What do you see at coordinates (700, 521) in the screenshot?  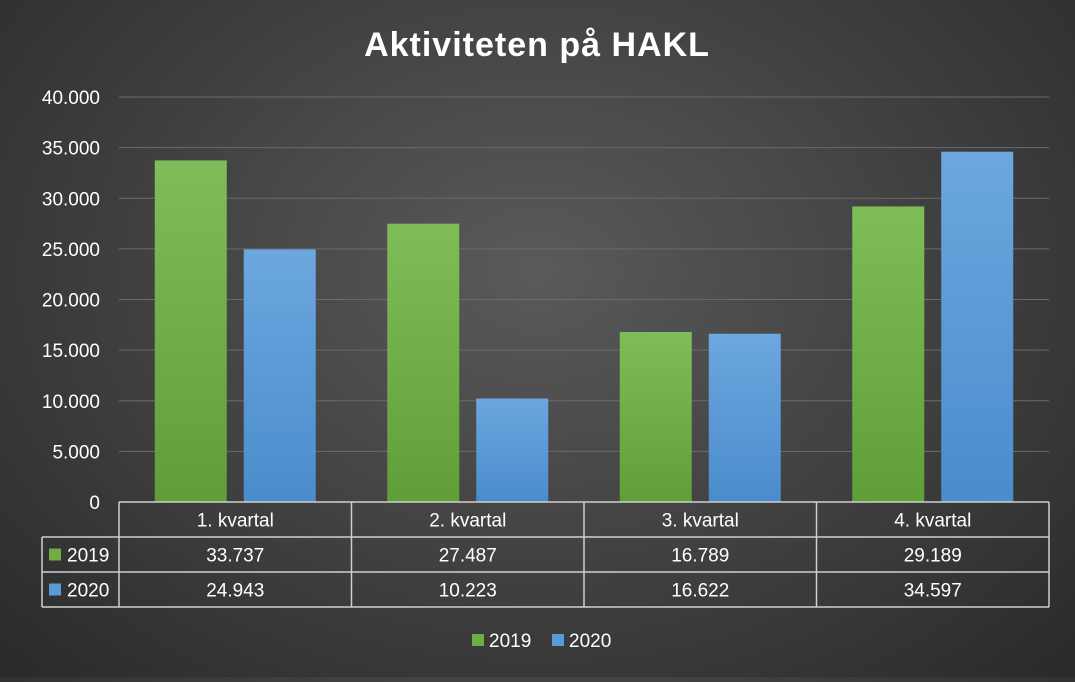 I see `category-label: 3. kvartal` at bounding box center [700, 521].